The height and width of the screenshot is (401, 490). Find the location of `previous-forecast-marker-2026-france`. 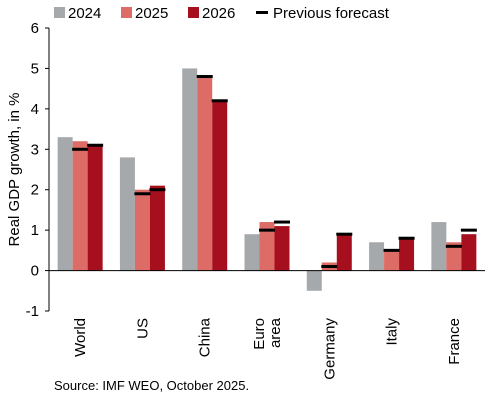

previous-forecast-marker-2026-france is located at coordinates (468, 230).